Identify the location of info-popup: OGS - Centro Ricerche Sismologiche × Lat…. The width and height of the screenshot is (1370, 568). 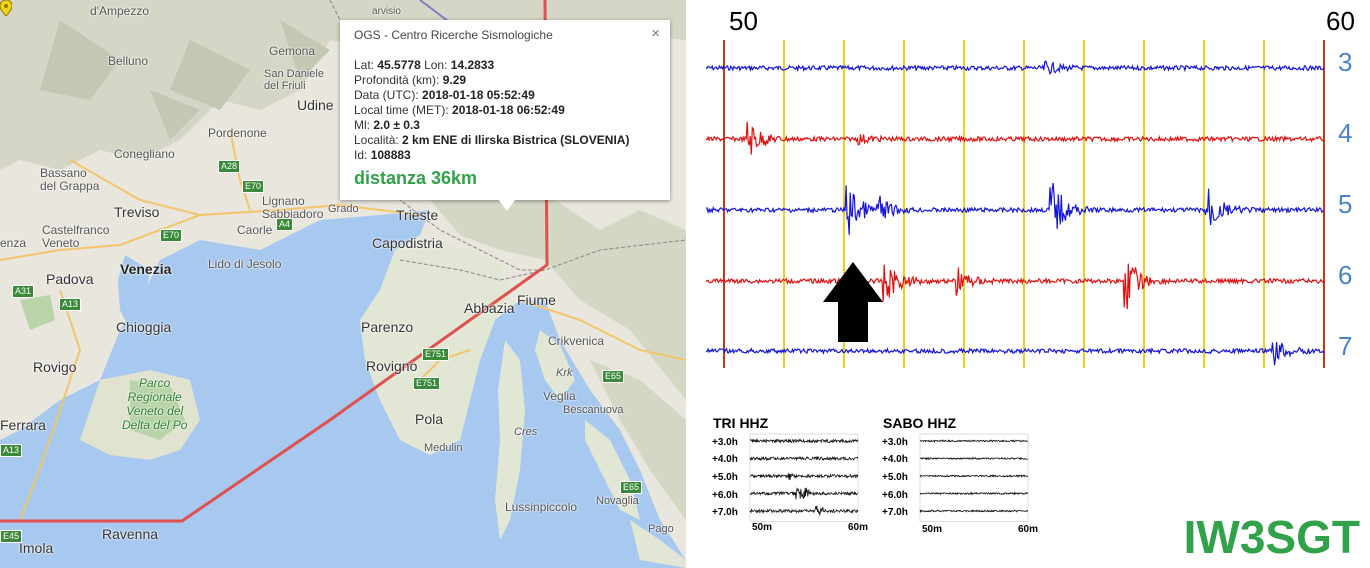
(505, 110).